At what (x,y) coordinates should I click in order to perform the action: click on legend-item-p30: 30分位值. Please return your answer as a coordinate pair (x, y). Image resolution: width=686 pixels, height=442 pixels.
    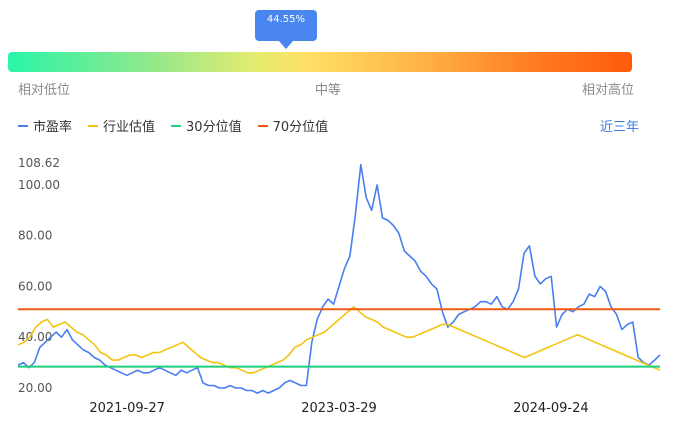
    Looking at the image, I should click on (206, 125).